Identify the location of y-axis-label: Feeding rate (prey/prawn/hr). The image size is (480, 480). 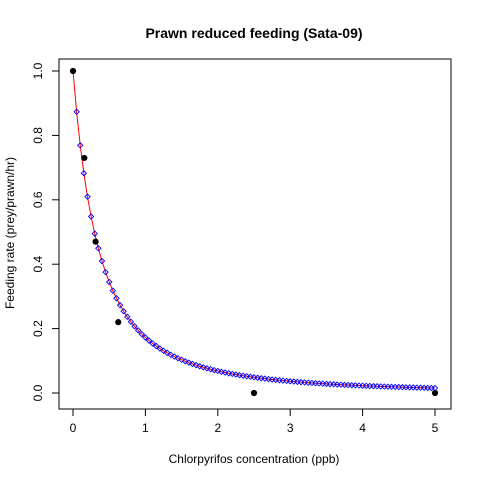
(10, 233).